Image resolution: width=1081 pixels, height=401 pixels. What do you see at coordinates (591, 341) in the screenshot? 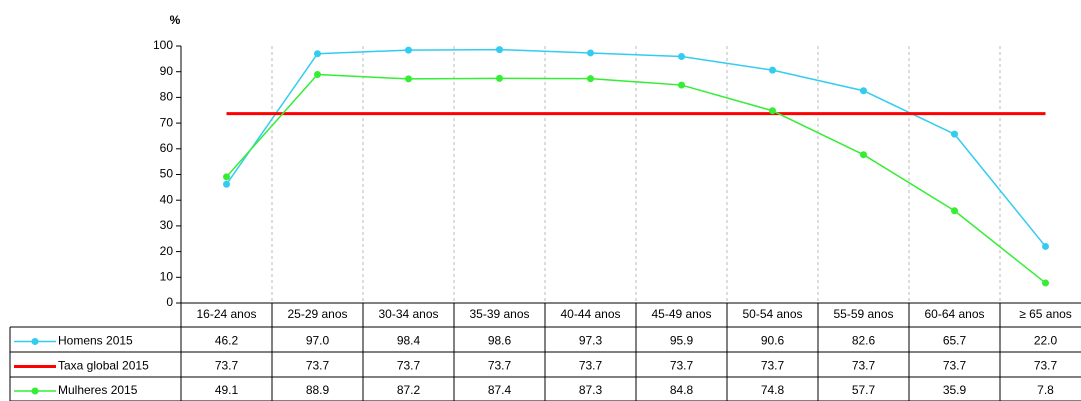
I see `table-value: 97.3` at bounding box center [591, 341].